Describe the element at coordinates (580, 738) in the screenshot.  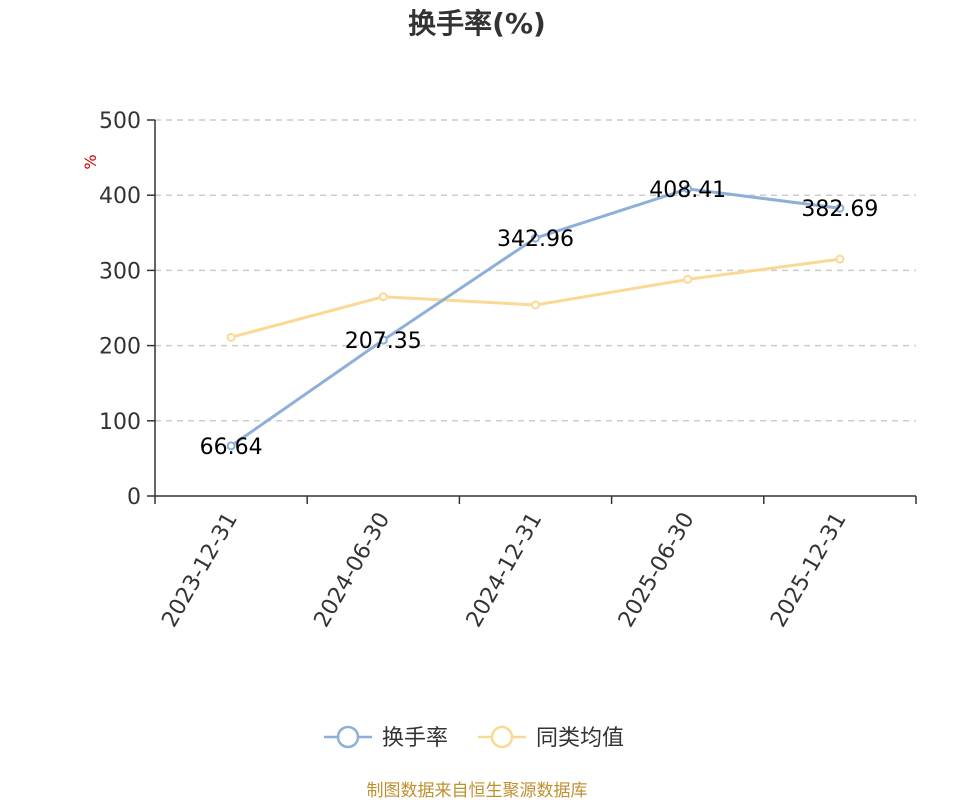
I see `legend-label: 同类均值` at that location.